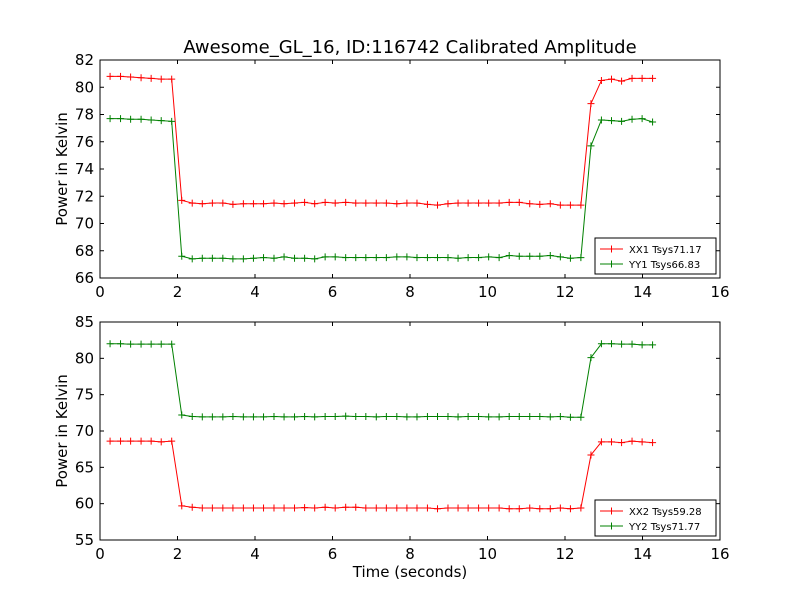 The height and width of the screenshot is (604, 800). I want to click on y-tick-label: 78, so click(84, 115).